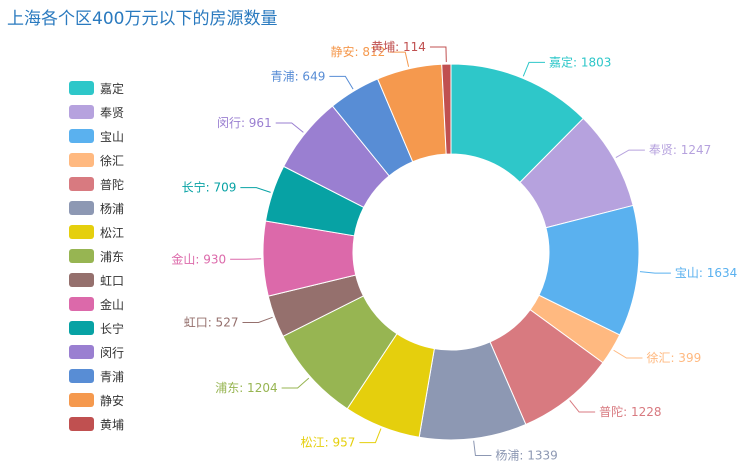 The width and height of the screenshot is (743, 471). Describe the element at coordinates (142, 19) in the screenshot. I see `chart-title: 上海各个区400万元以下的房源数量` at that location.